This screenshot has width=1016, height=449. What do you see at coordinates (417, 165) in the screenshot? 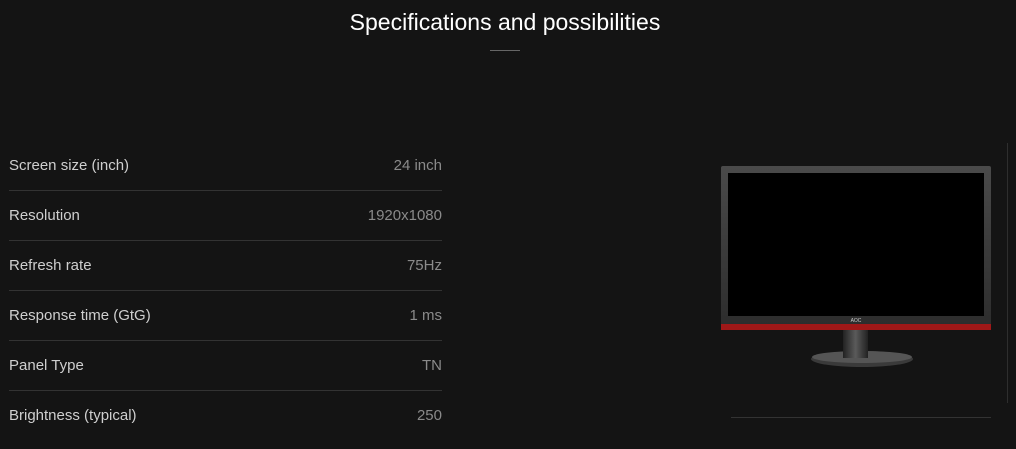
I see `spec-value: 24 inch` at bounding box center [417, 165].